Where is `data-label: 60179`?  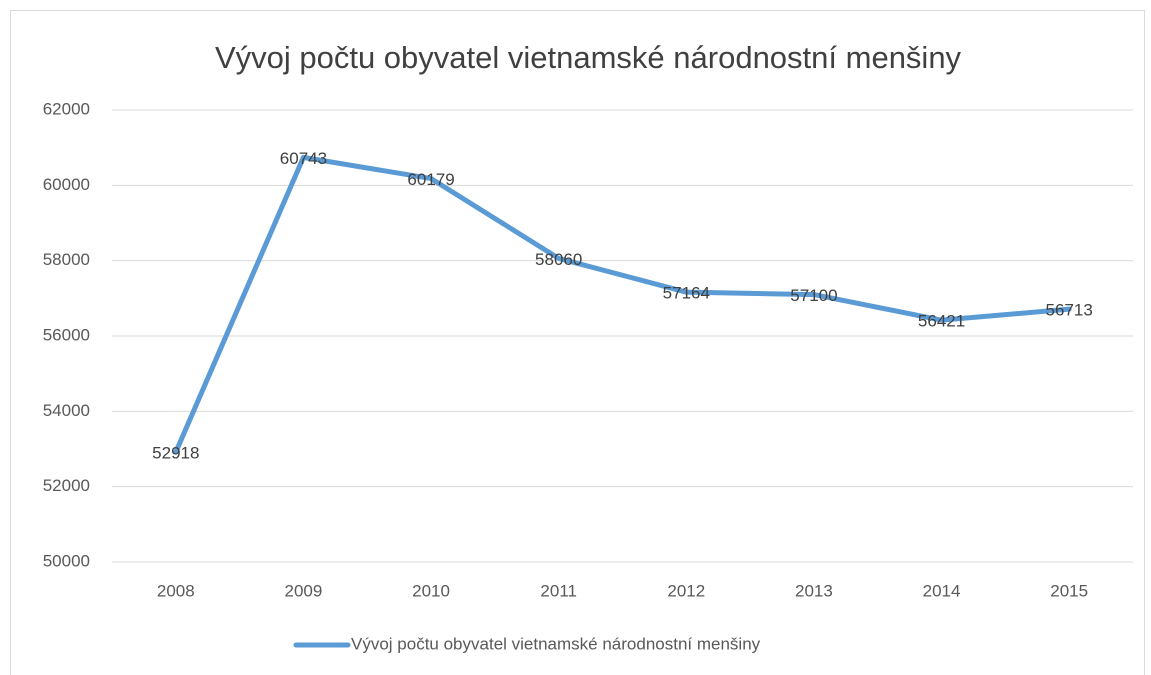
data-label: 60179 is located at coordinates (430, 179).